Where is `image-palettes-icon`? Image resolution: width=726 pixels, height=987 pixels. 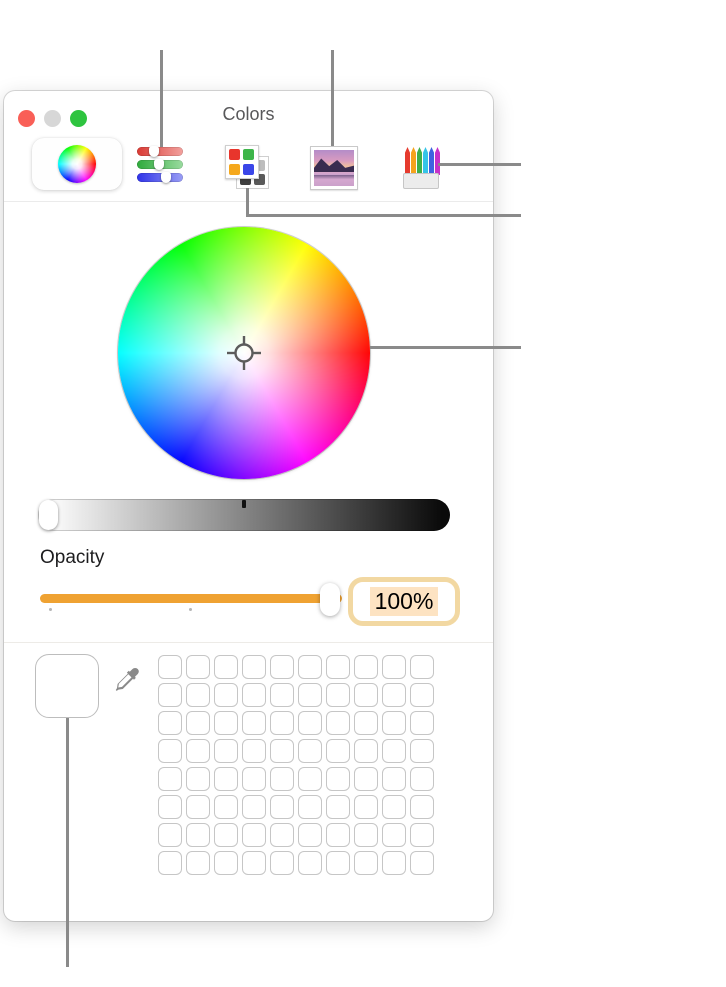
image-palettes-icon is located at coordinates (334, 168).